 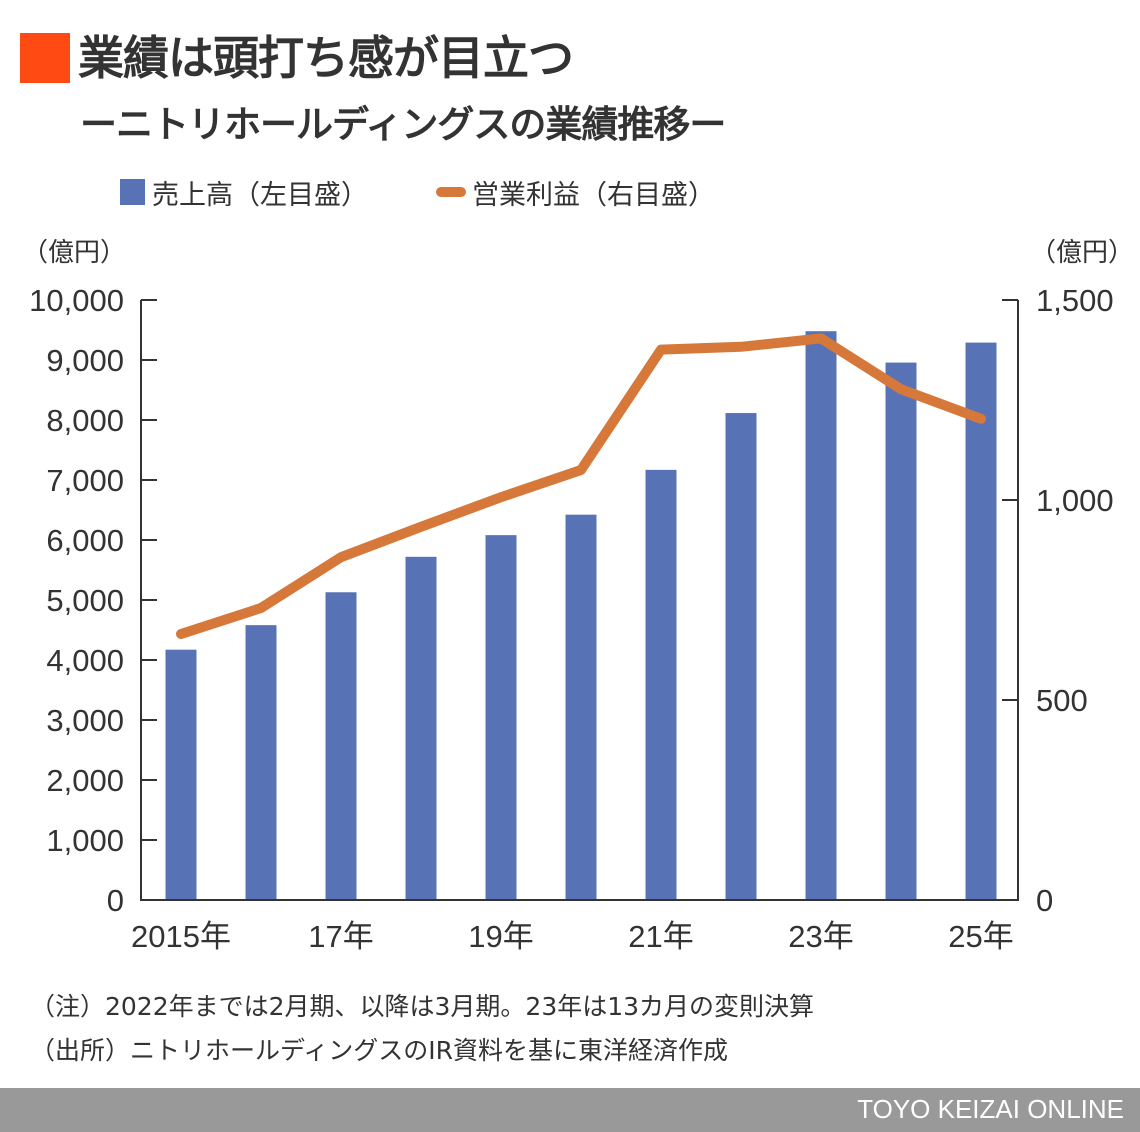 I want to click on sales-bar-2023, so click(x=821, y=615).